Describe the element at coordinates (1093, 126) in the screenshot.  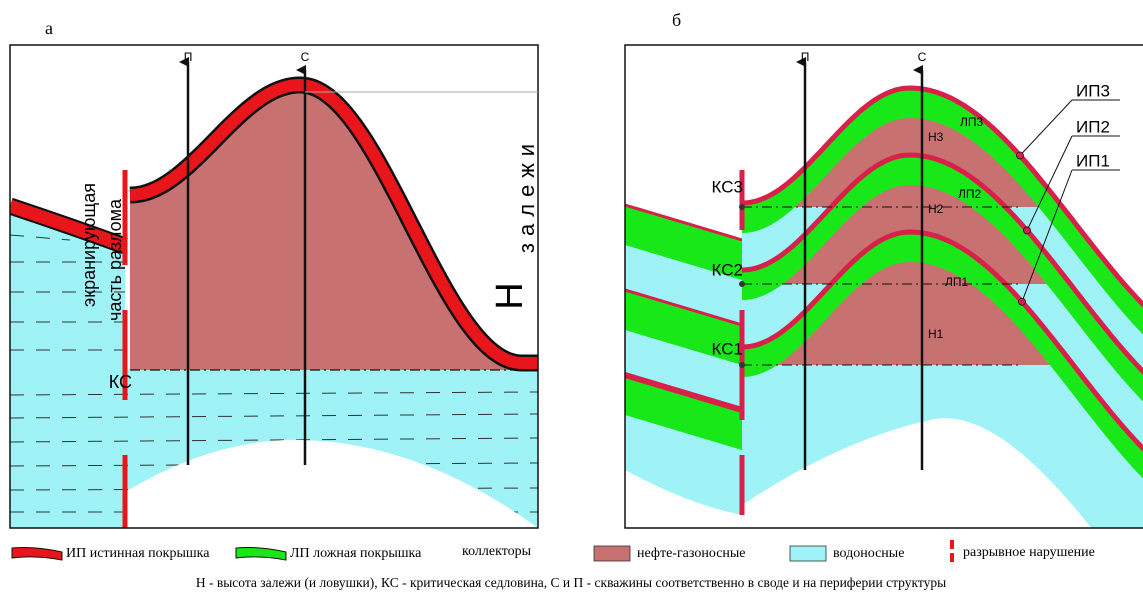
I see `true-cap-label: ИП2` at that location.